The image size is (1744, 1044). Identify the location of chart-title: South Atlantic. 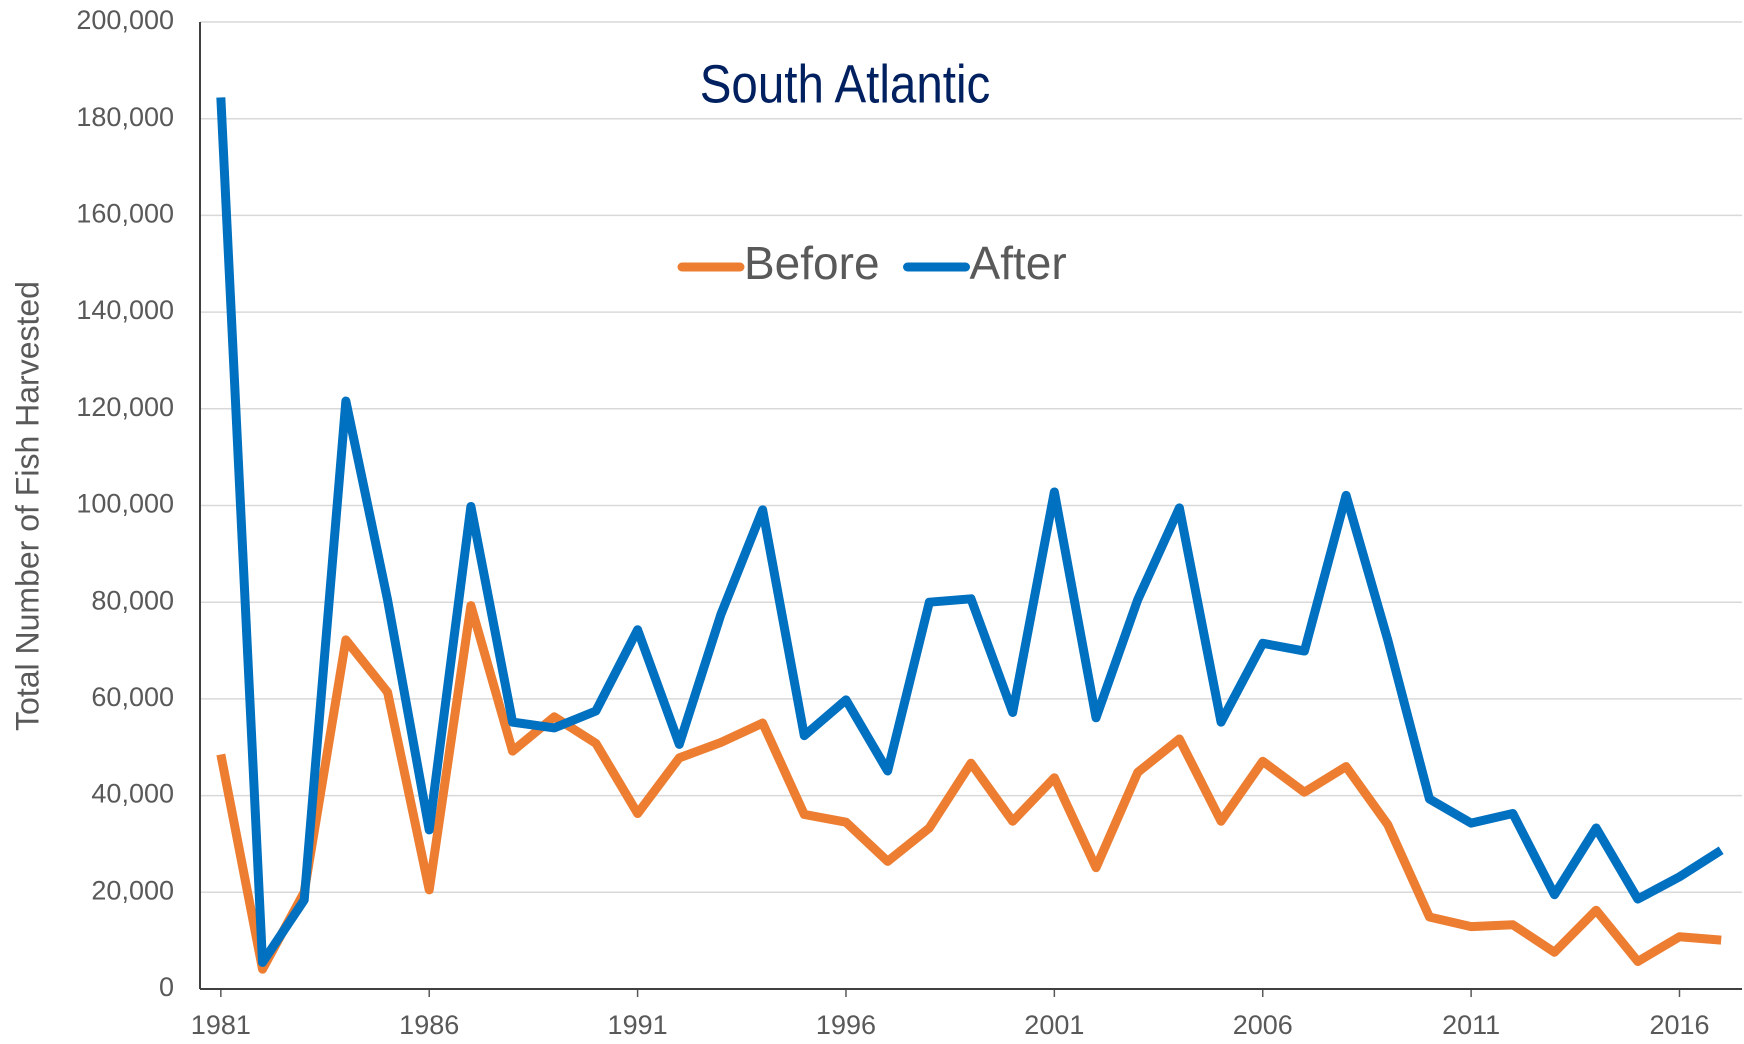
(845, 83).